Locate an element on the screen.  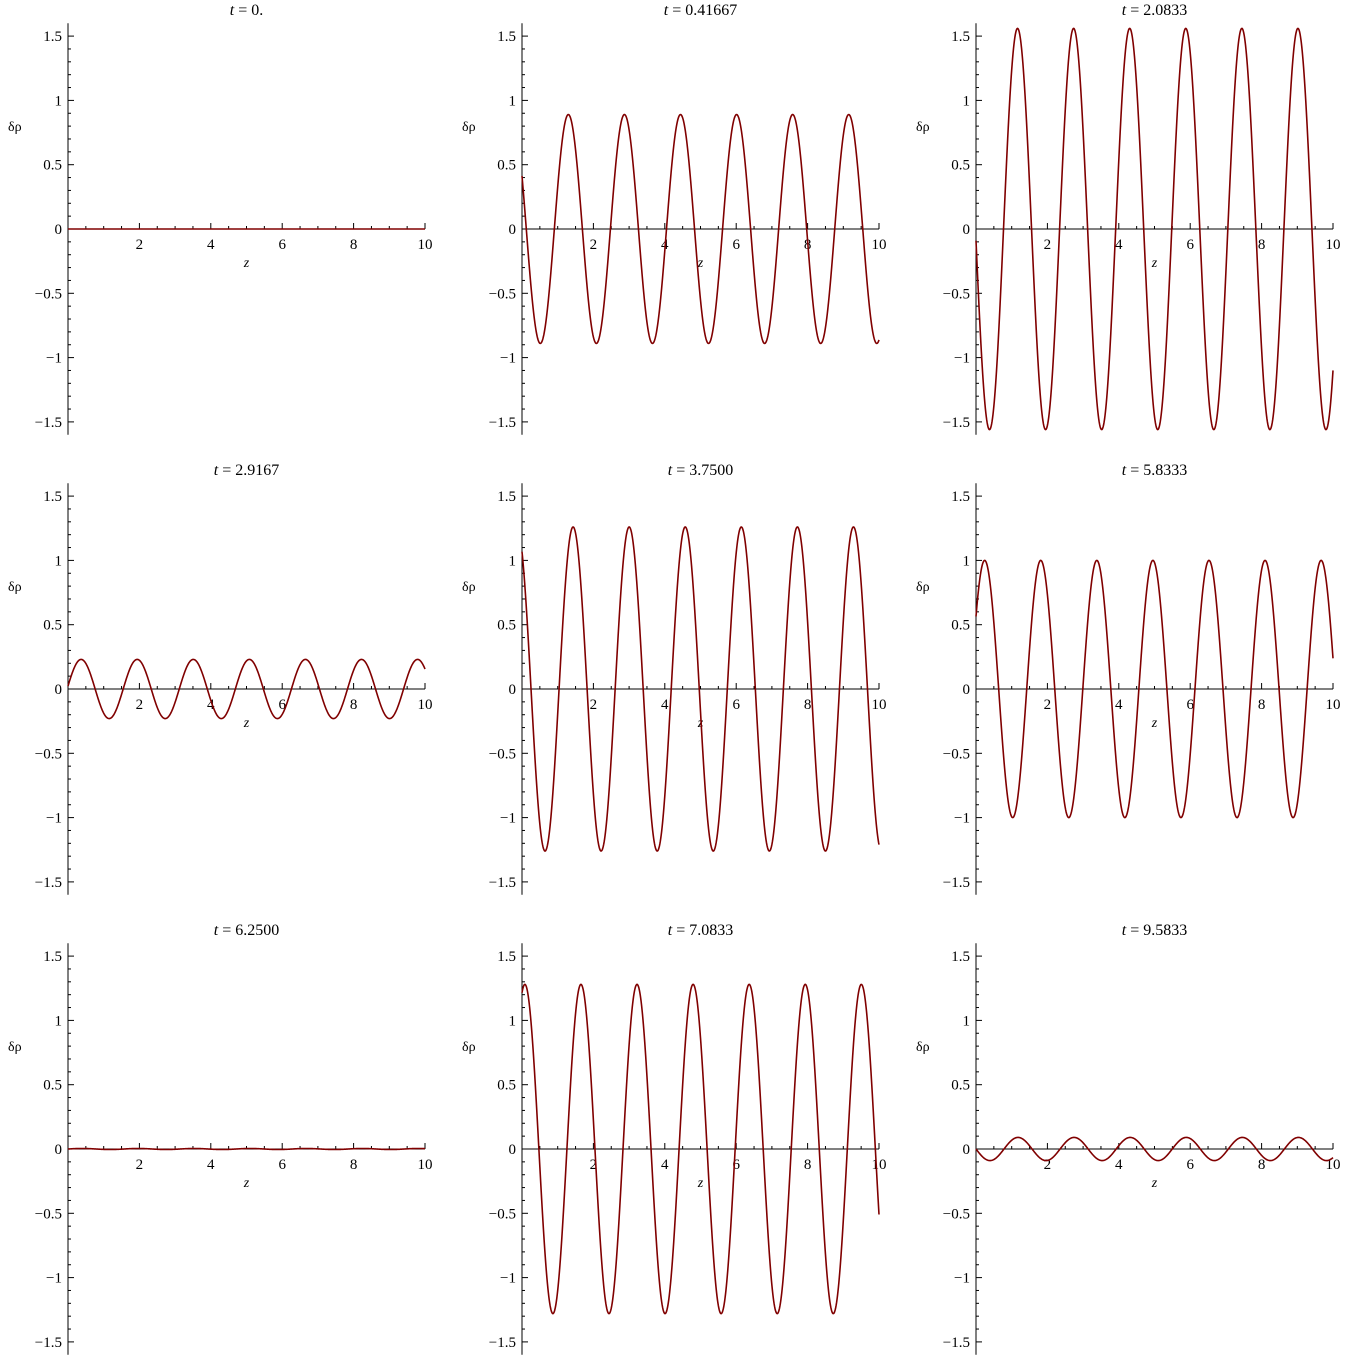
chart-title: t = 5.8333 is located at coordinates (1154, 470).